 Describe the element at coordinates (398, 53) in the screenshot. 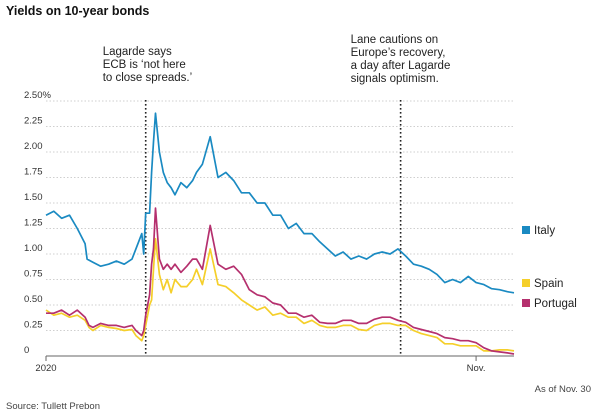

I see `annotation-text: Europe’s recovery,` at that location.